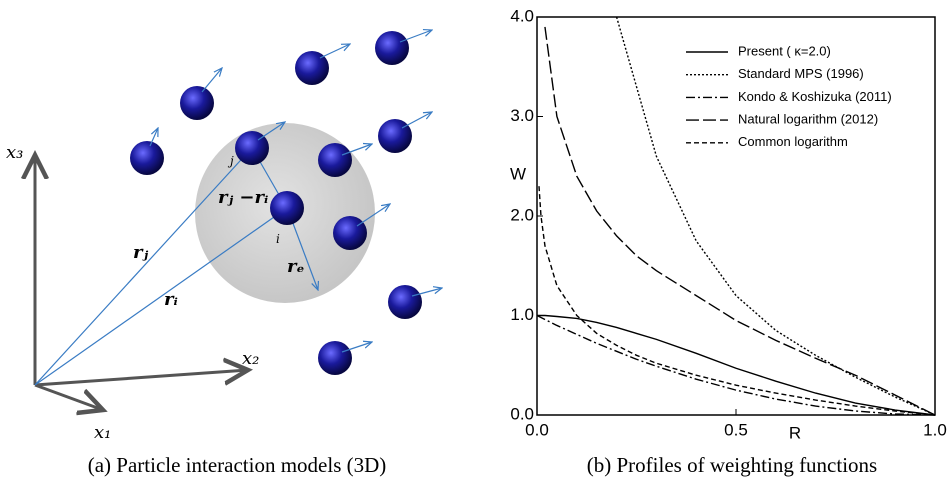 This screenshot has width=952, height=490. What do you see at coordinates (518, 173) in the screenshot?
I see `y-axis-label: W` at bounding box center [518, 173].